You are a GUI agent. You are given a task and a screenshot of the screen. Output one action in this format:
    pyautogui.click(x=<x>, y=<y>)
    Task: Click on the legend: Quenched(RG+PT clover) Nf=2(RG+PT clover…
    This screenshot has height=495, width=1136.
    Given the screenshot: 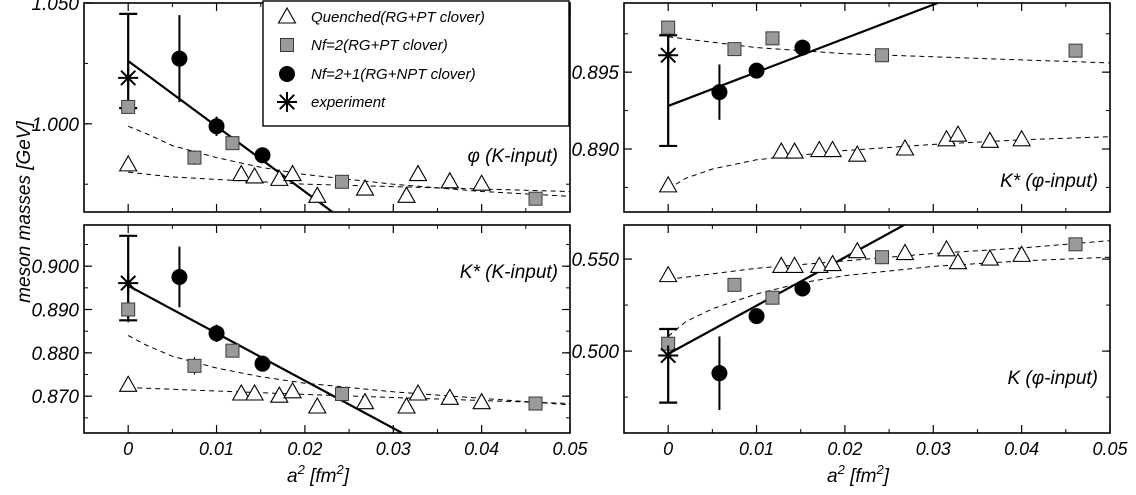 What is the action you would take?
    pyautogui.click(x=416, y=63)
    